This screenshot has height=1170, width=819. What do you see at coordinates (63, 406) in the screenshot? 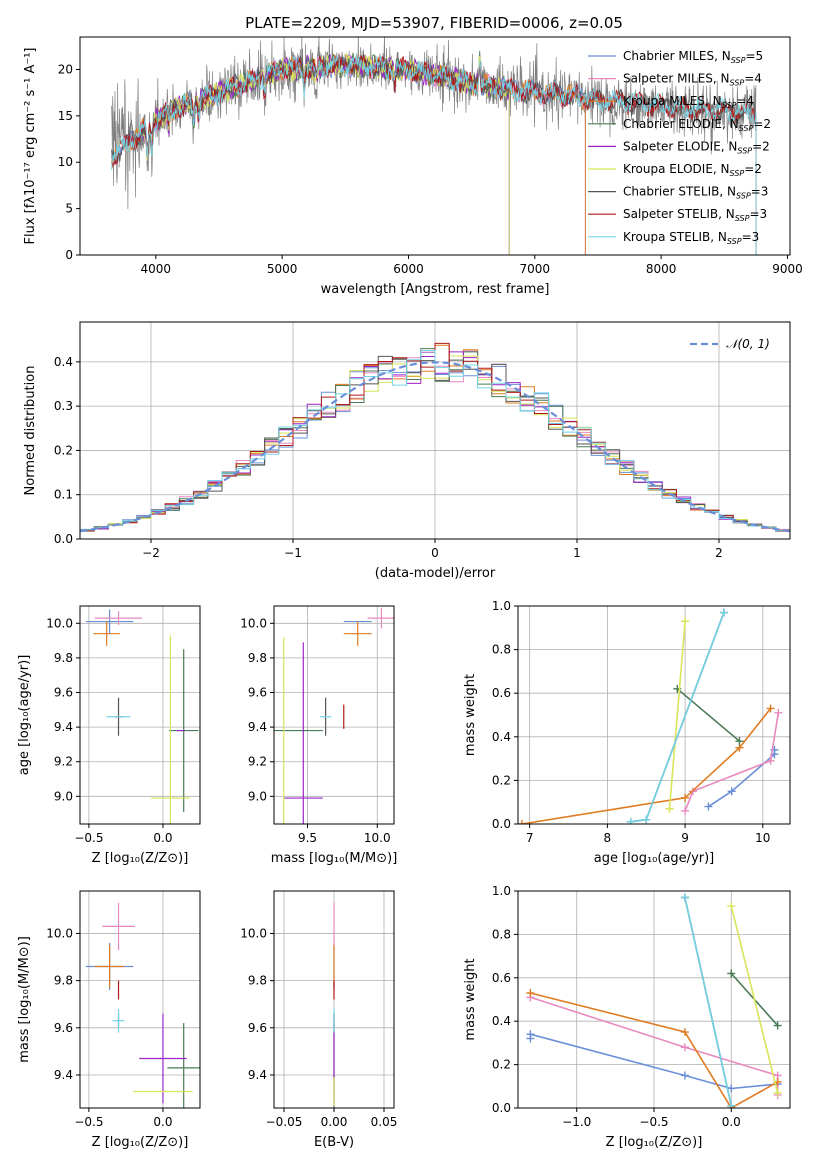
I see `y-tick-label: 0.3` at bounding box center [63, 406].